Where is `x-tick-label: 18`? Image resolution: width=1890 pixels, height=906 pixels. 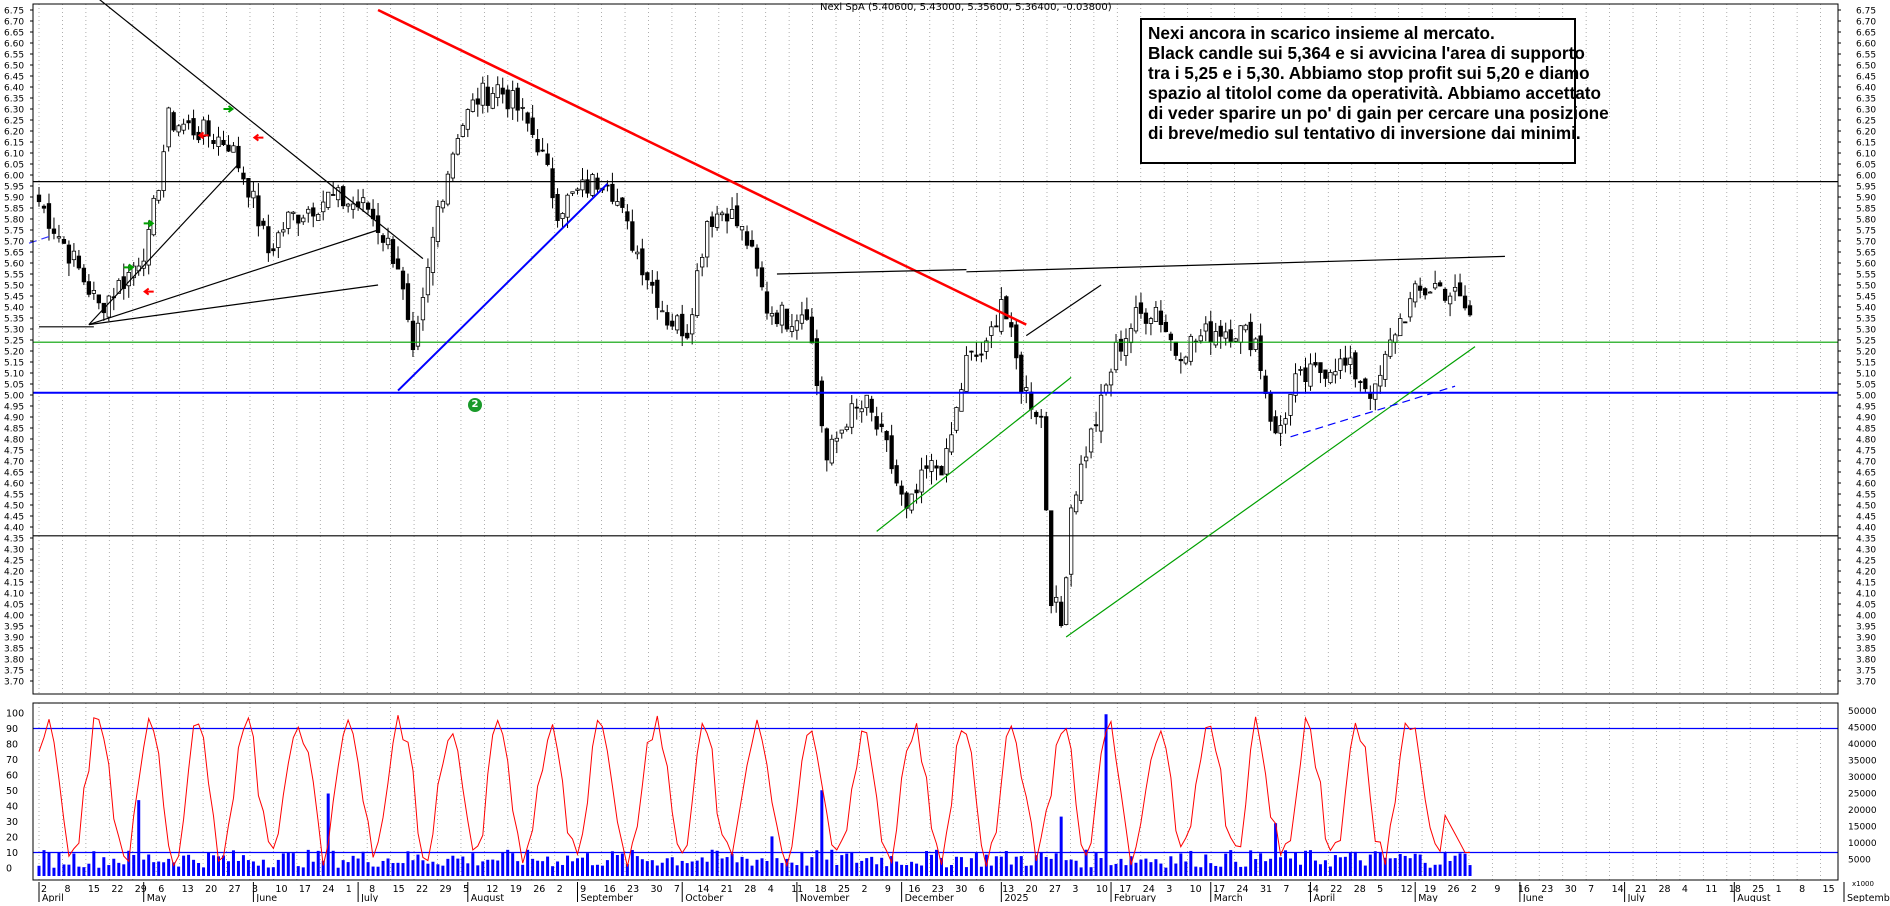
x-tick-label: 18 is located at coordinates (1735, 889).